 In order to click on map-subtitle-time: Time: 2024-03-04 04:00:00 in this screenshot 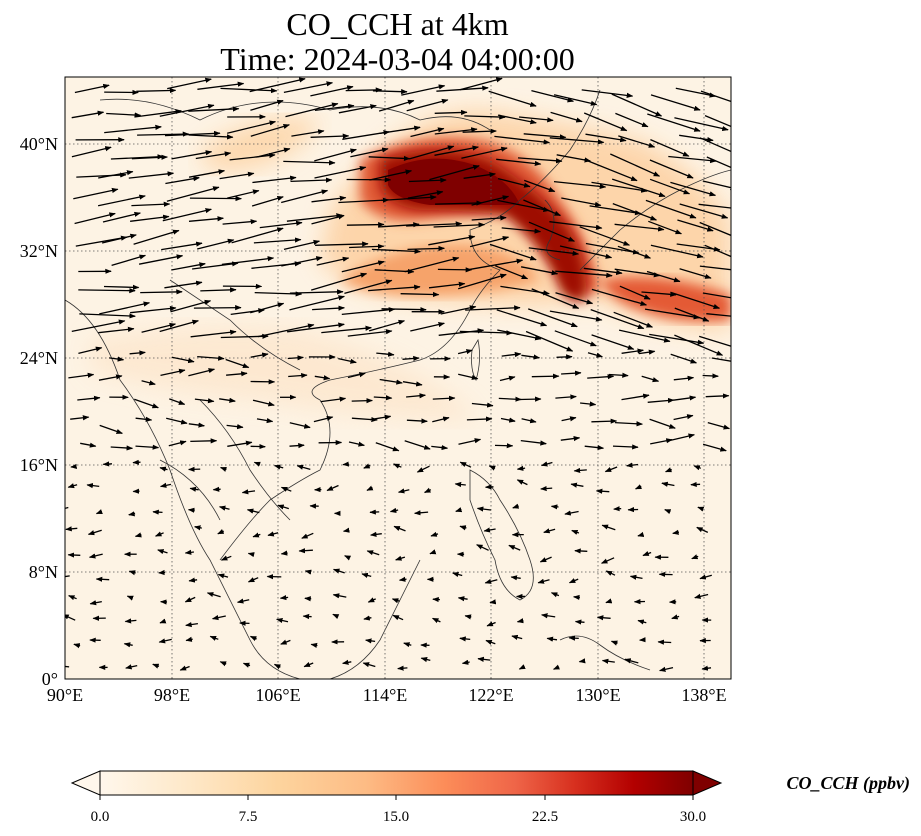, I will do `click(397, 59)`.